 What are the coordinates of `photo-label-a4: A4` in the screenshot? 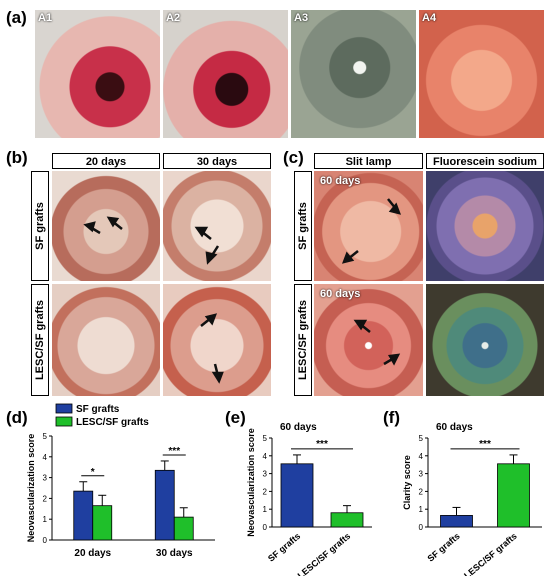 It's located at (429, 18).